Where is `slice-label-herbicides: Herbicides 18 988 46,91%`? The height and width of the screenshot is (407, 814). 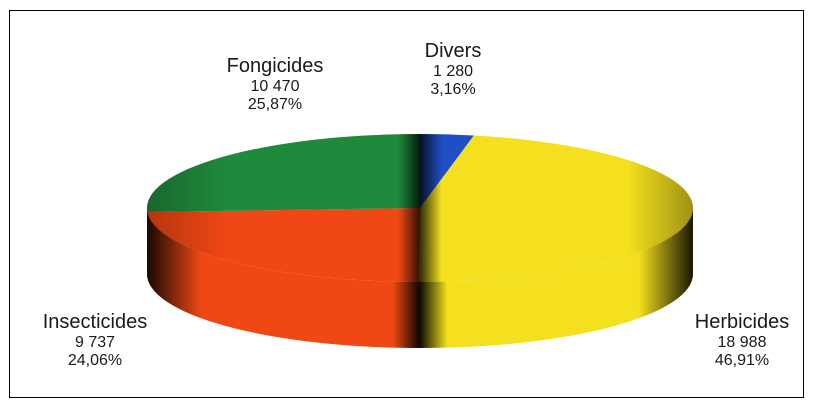 slice-label-herbicides: Herbicides 18 988 46,91% is located at coordinates (742, 341).